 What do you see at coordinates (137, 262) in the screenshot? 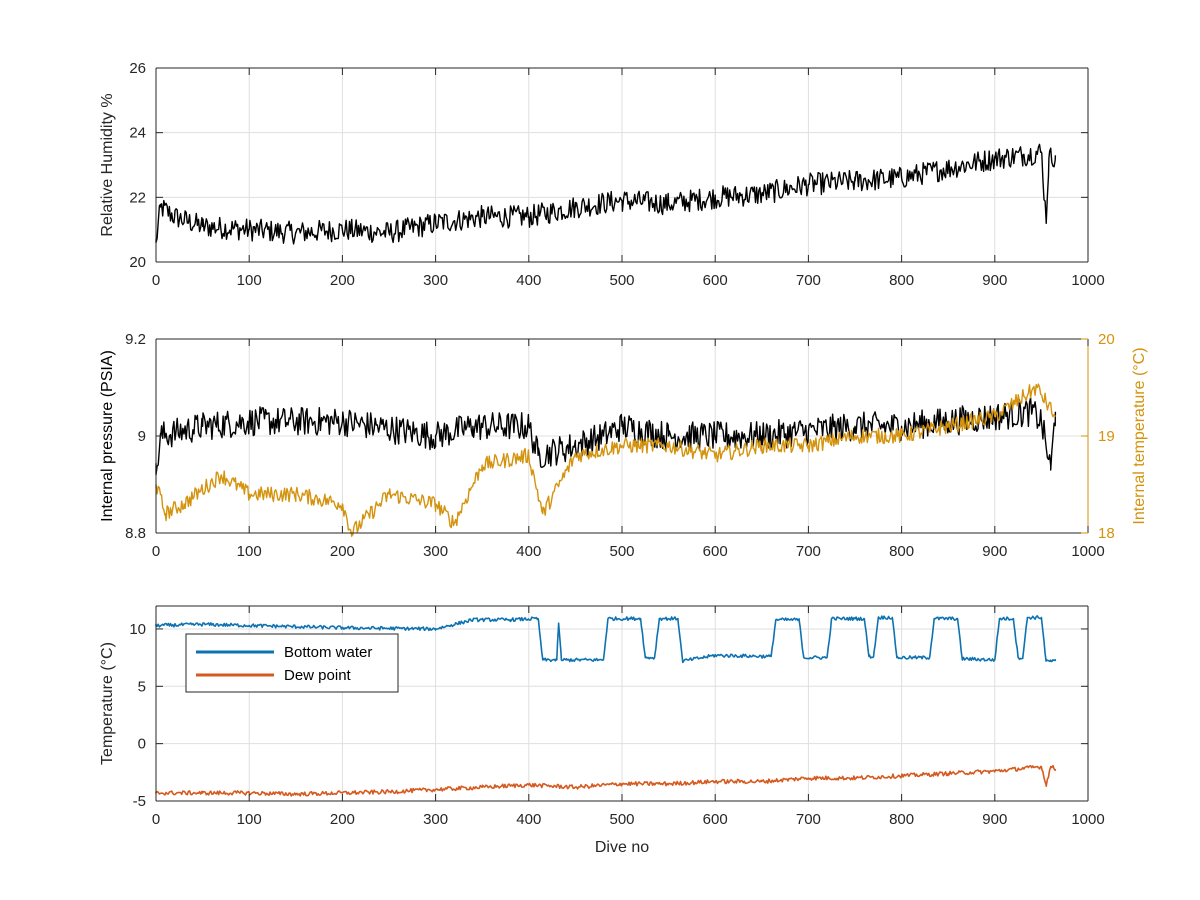
I see `y-tick-label: 20` at bounding box center [137, 262].